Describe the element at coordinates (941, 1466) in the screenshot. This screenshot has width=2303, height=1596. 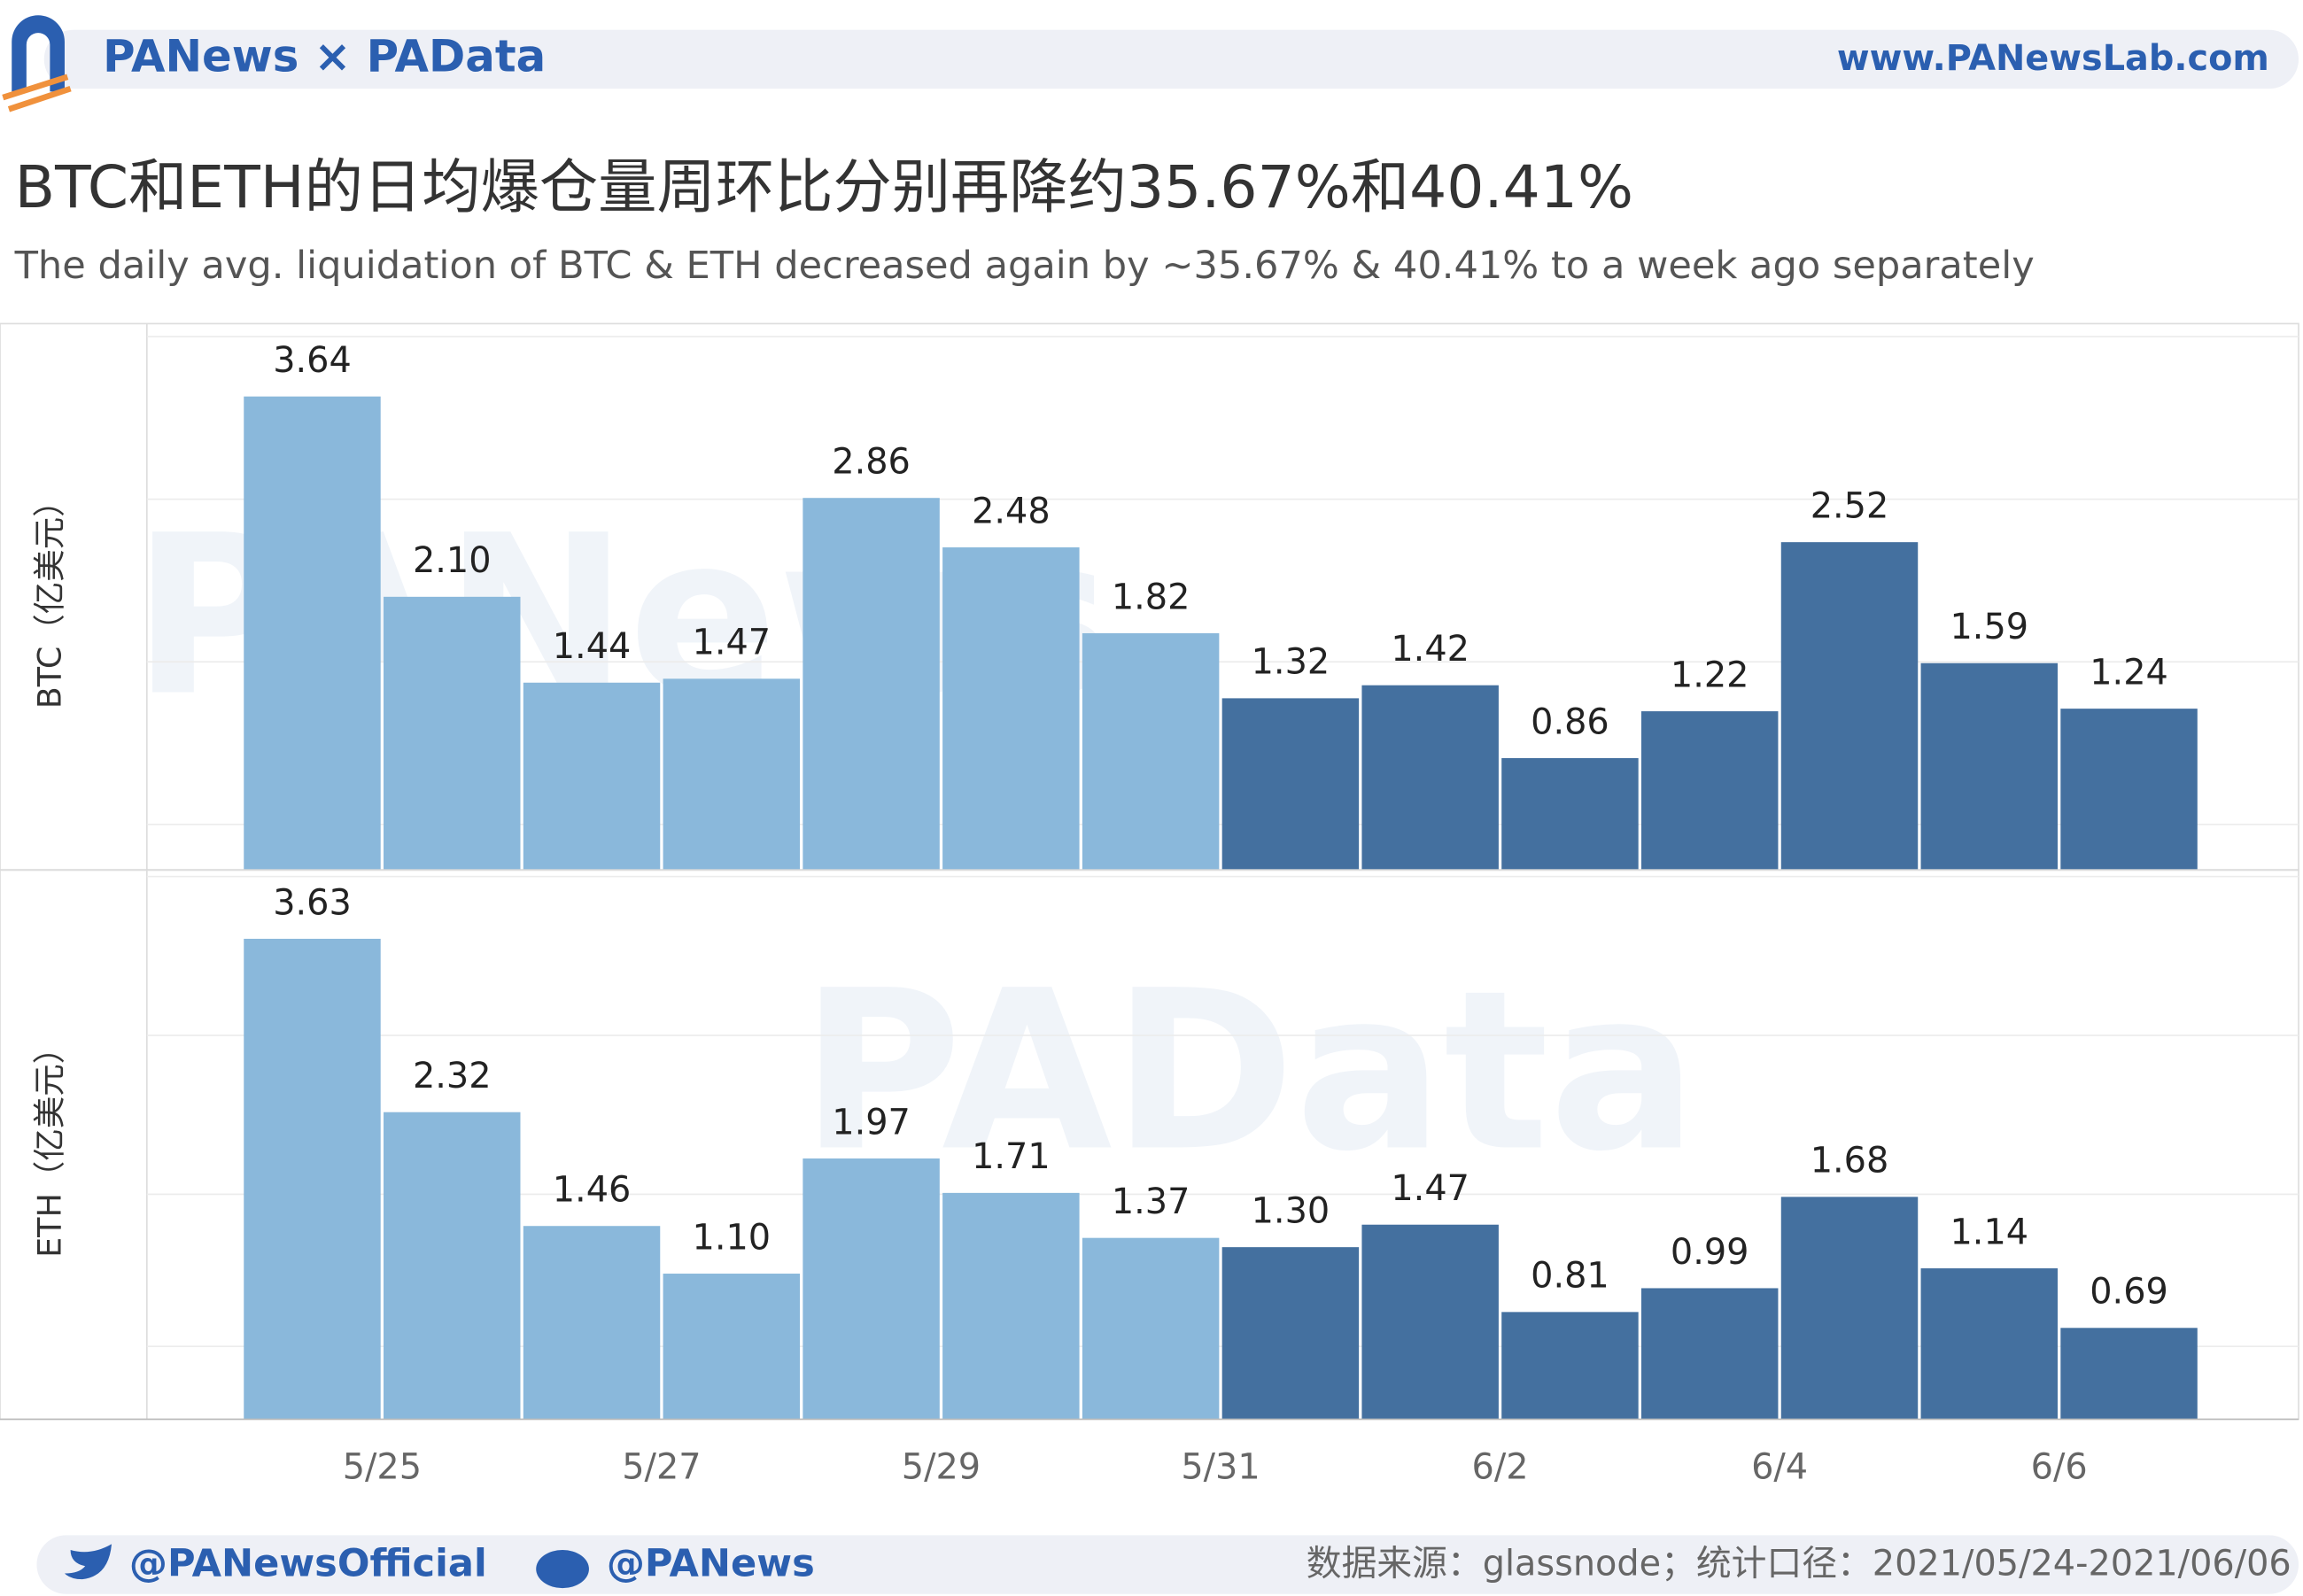
I see `x-tick-label: 5/29` at that location.